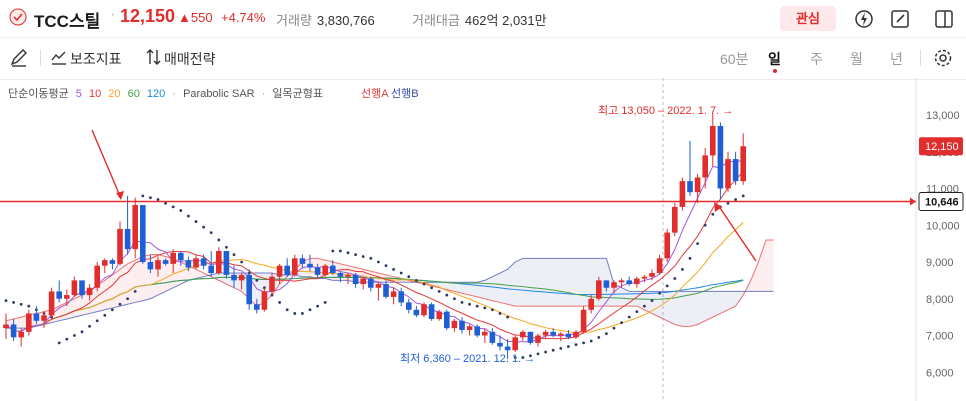  I want to click on stock-name: TCC스틸, so click(67, 21).